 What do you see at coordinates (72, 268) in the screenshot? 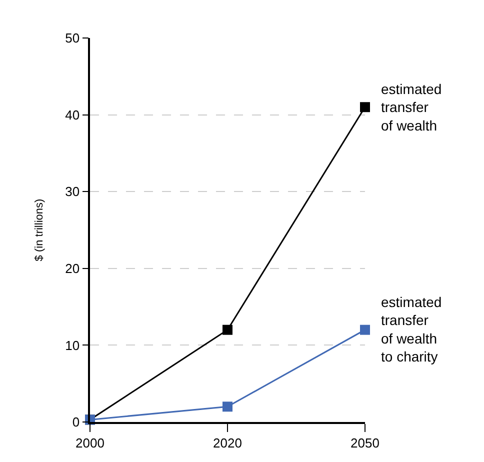
I see `y-tick-label: 20` at bounding box center [72, 268].